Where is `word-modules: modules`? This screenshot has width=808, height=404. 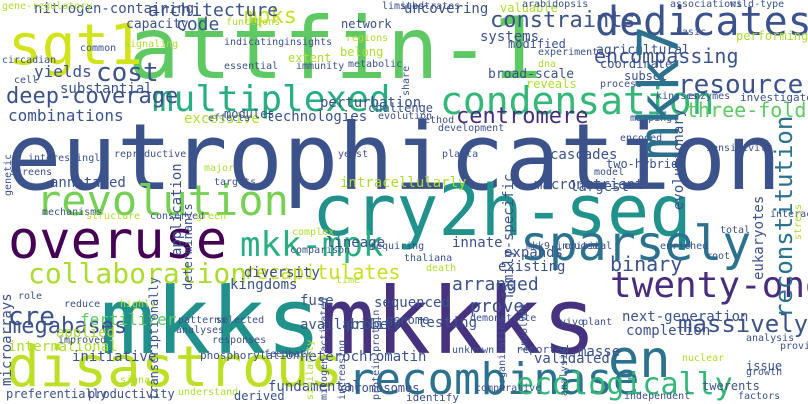
word-modules: modules is located at coordinates (249, 114).